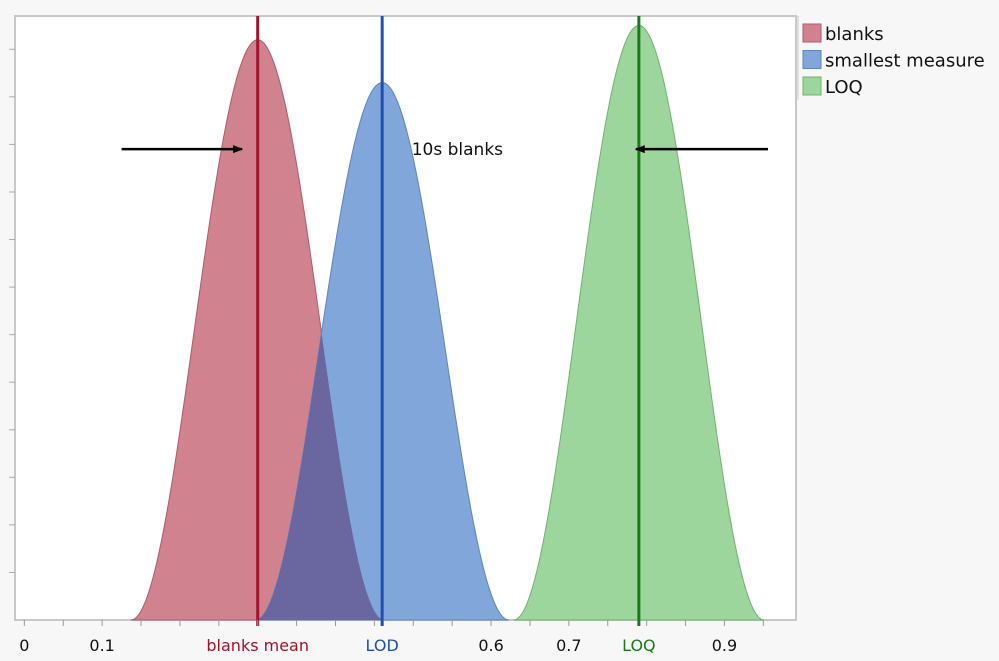  What do you see at coordinates (101, 645) in the screenshot?
I see `x-tick-label: 0.1` at bounding box center [101, 645].